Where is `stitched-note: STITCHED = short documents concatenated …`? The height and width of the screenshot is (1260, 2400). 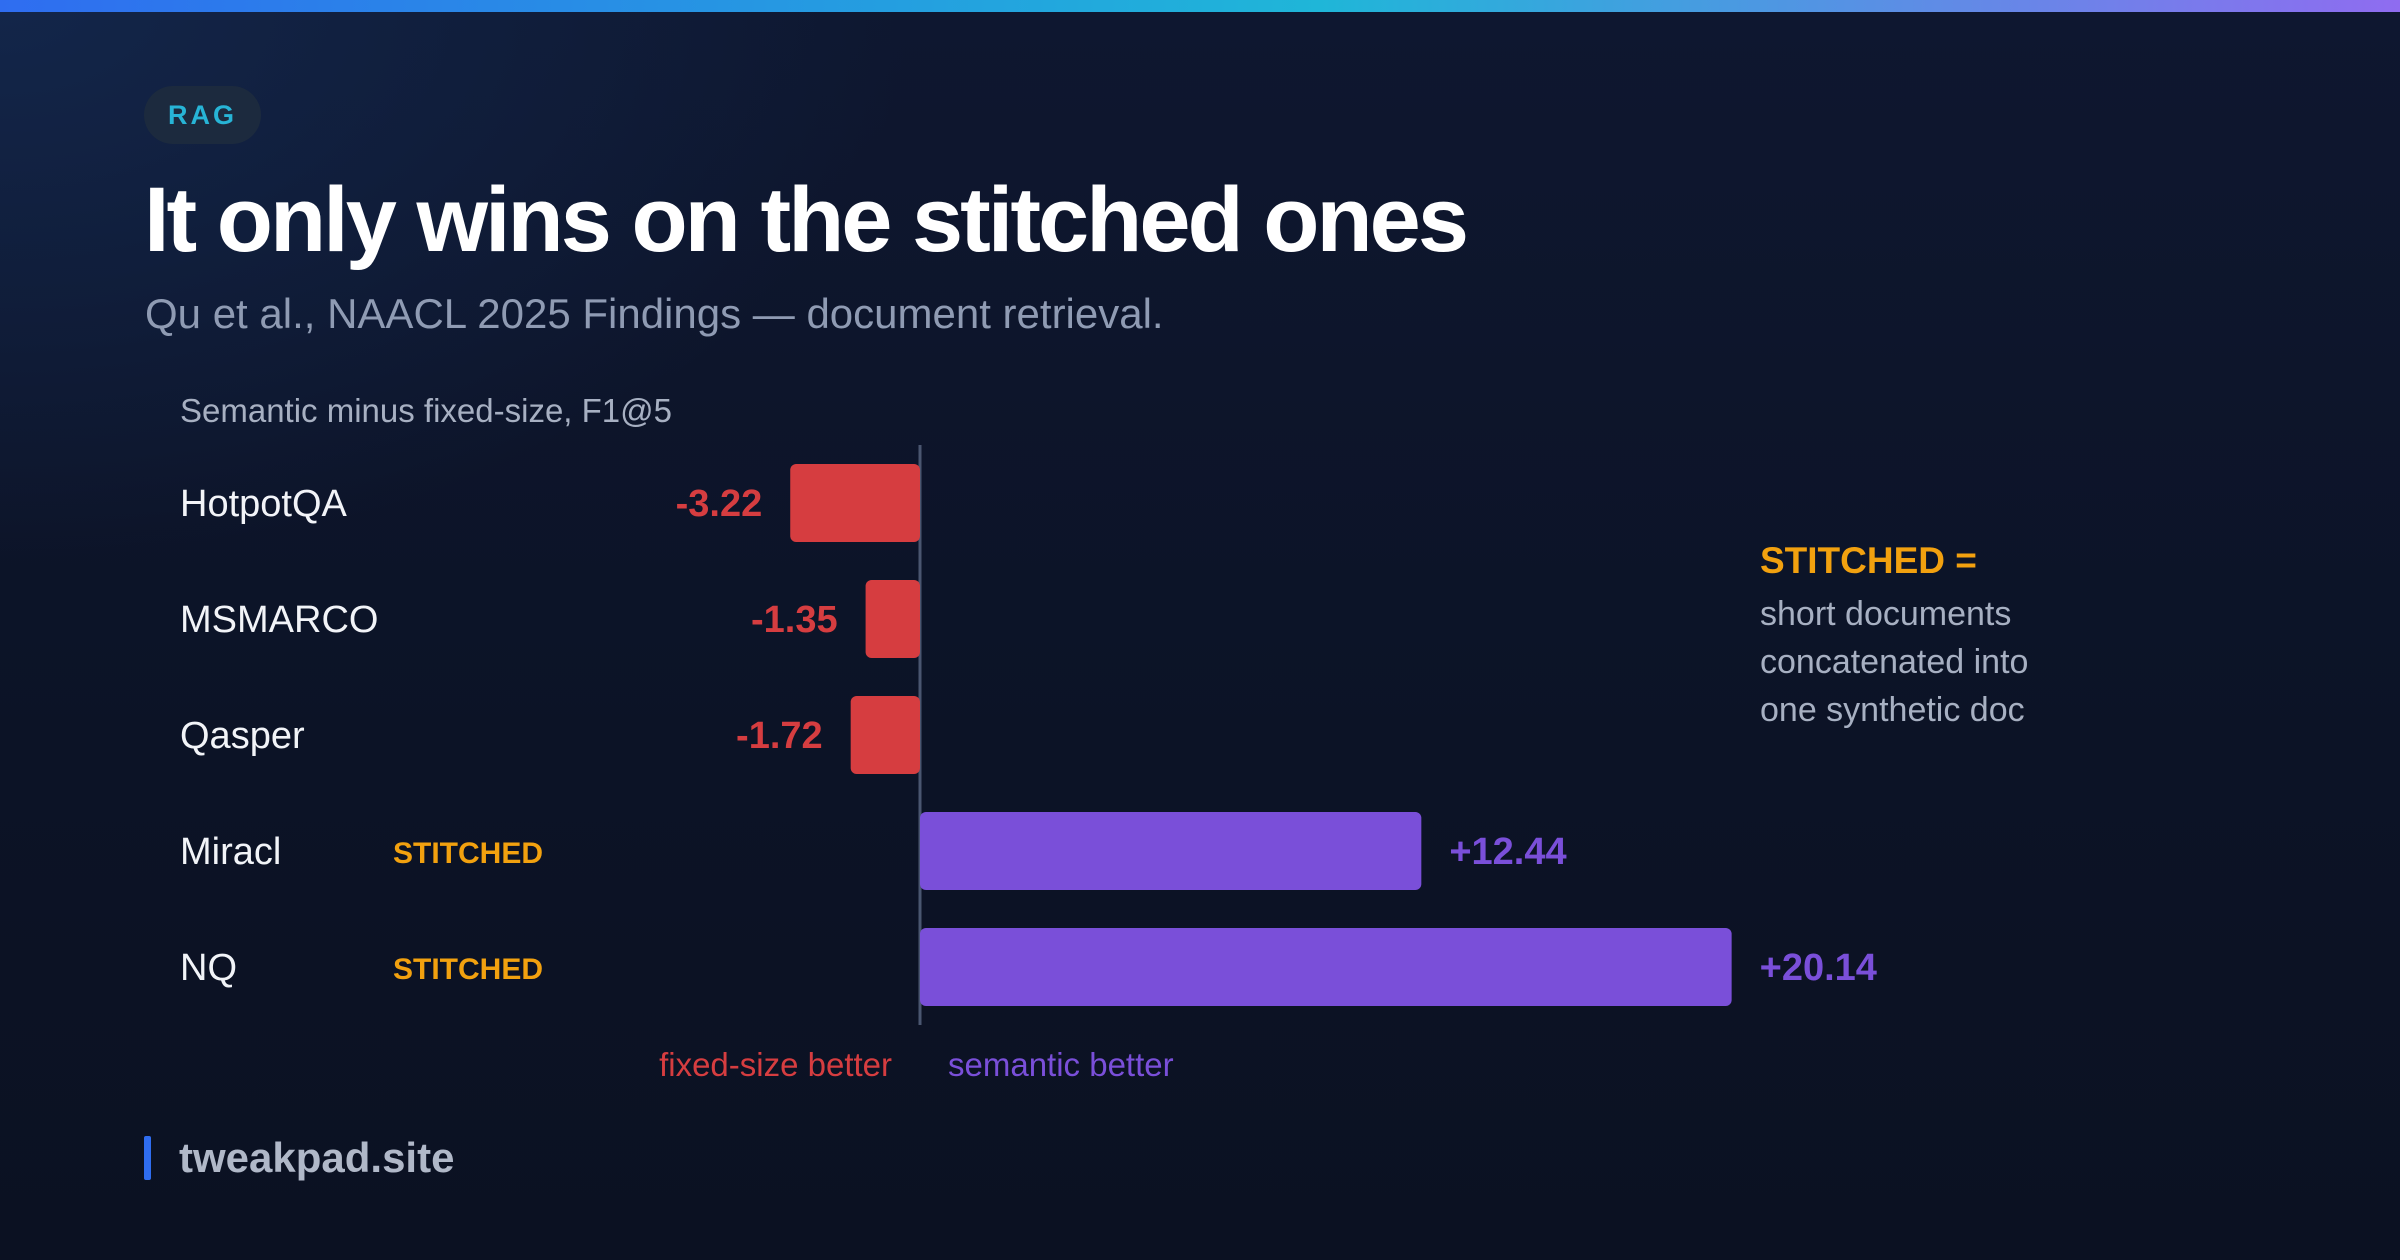
stitched-note: STITCHED = short documents concatenated … is located at coordinates (1980, 637).